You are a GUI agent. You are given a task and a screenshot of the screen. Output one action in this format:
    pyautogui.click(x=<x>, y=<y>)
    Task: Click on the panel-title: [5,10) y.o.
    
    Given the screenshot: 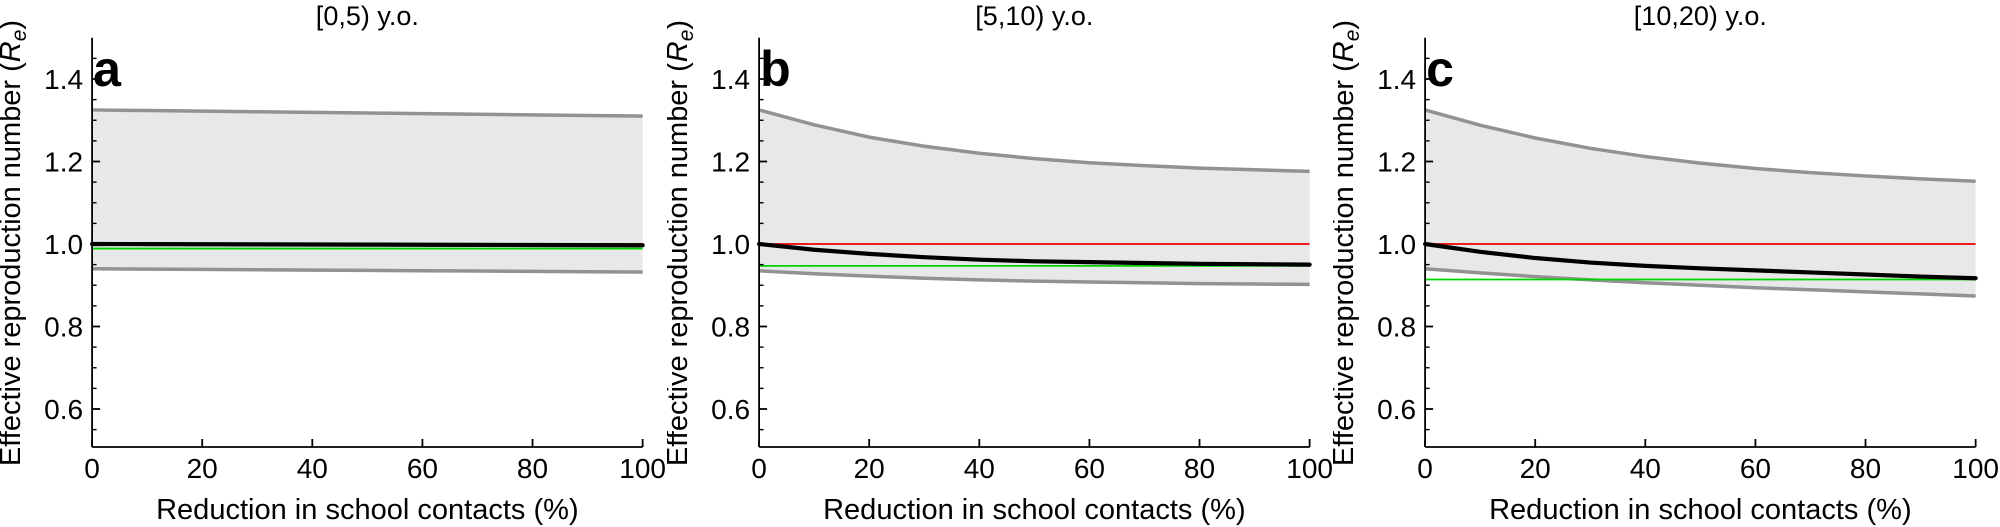 What is the action you would take?
    pyautogui.click(x=1034, y=16)
    